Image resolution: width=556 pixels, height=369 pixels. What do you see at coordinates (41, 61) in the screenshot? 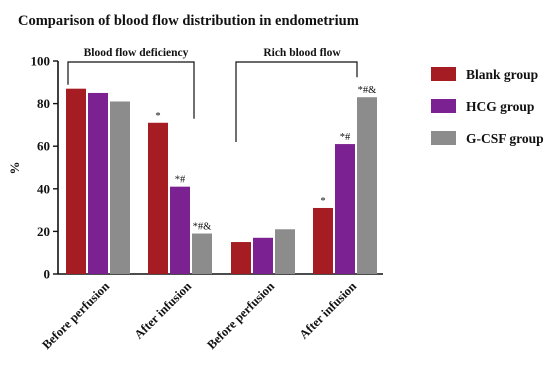
I see `y-tick-label: 100` at bounding box center [41, 61].